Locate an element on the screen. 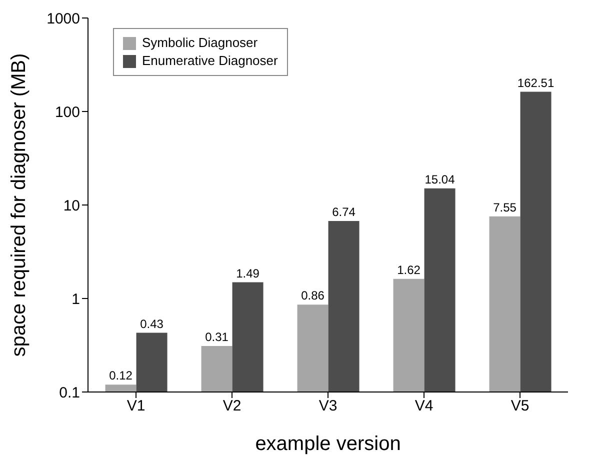 The width and height of the screenshot is (591, 465). y-tick-label: 100 is located at coordinates (67, 112).